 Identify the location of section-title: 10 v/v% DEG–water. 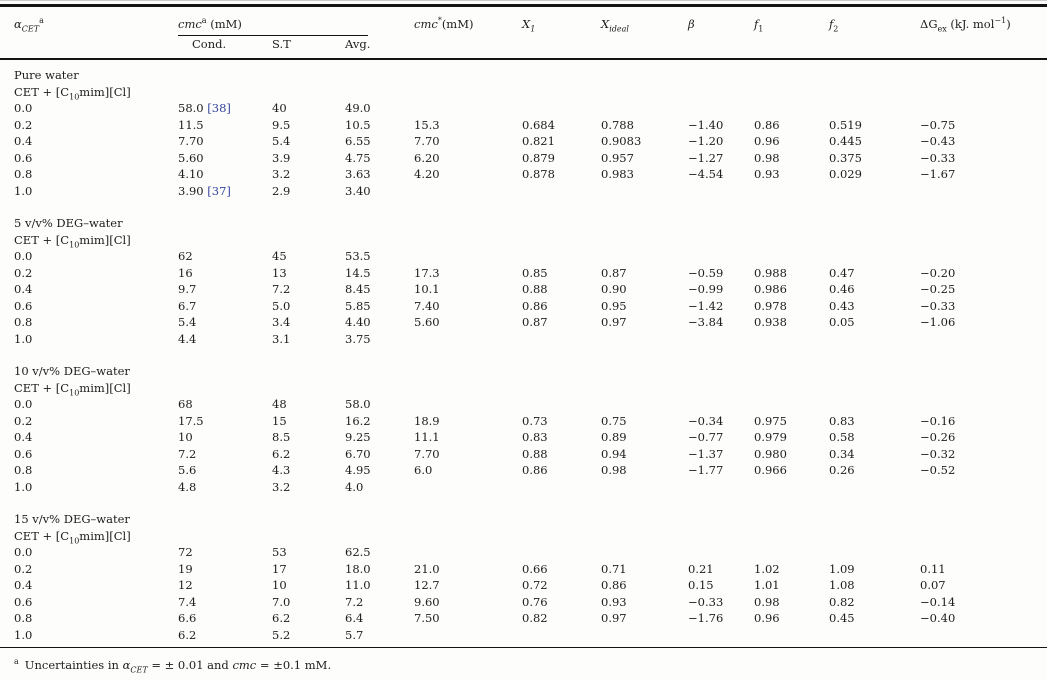
(72, 371).